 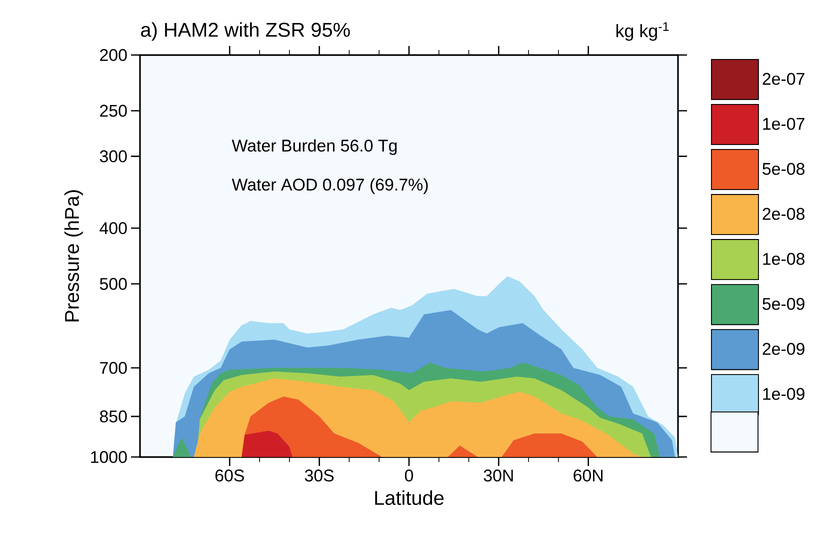 What do you see at coordinates (319, 476) in the screenshot?
I see `x-tick-label: 30S` at bounding box center [319, 476].